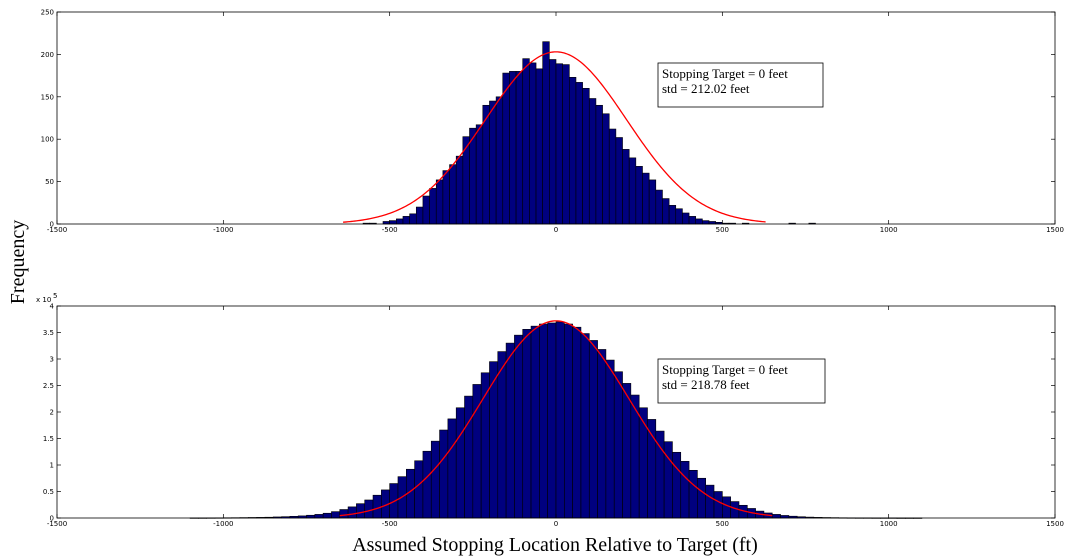 The height and width of the screenshot is (556, 1065). I want to click on y-tick-label: 0.5, so click(48, 492).